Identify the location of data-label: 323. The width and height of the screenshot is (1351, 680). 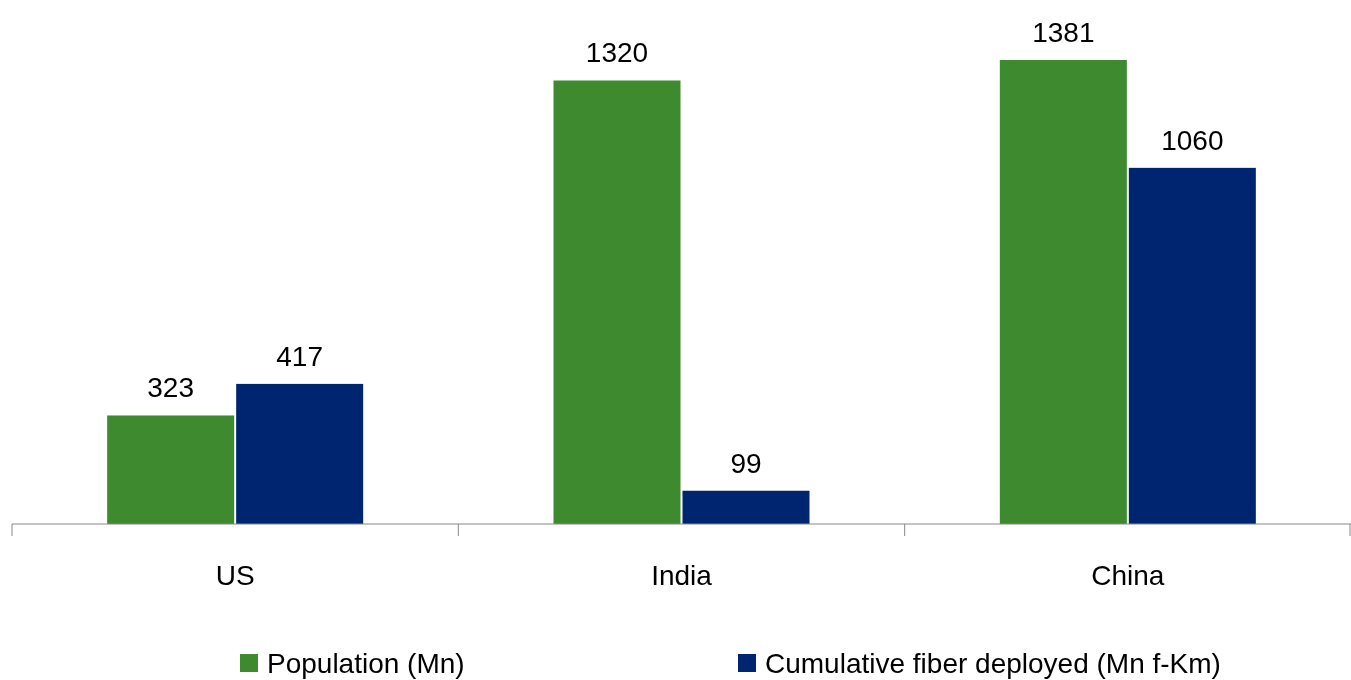
(171, 388).